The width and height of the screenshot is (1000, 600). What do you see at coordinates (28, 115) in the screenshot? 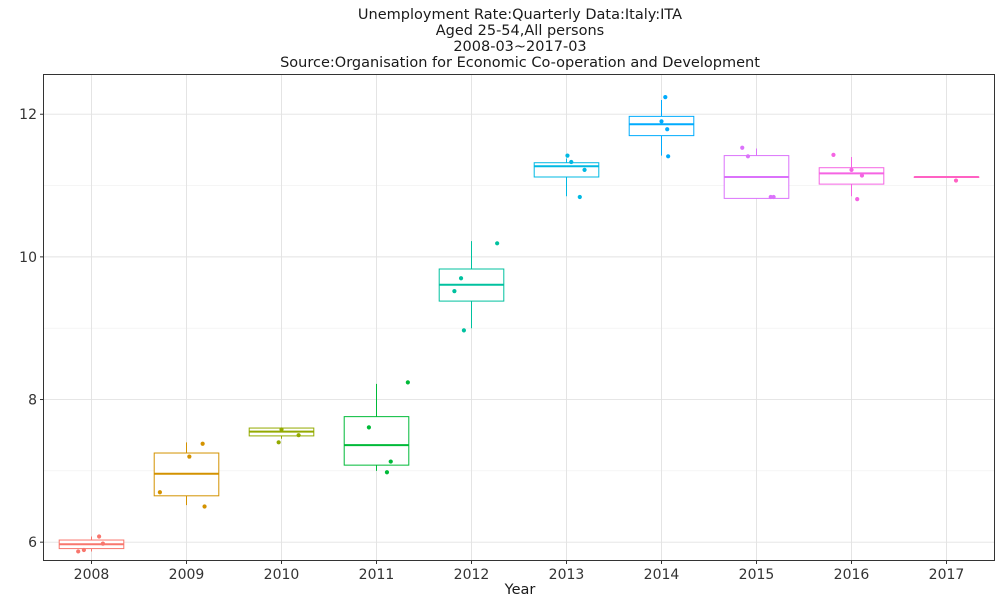
I see `y-tick-label: 12` at bounding box center [28, 115].